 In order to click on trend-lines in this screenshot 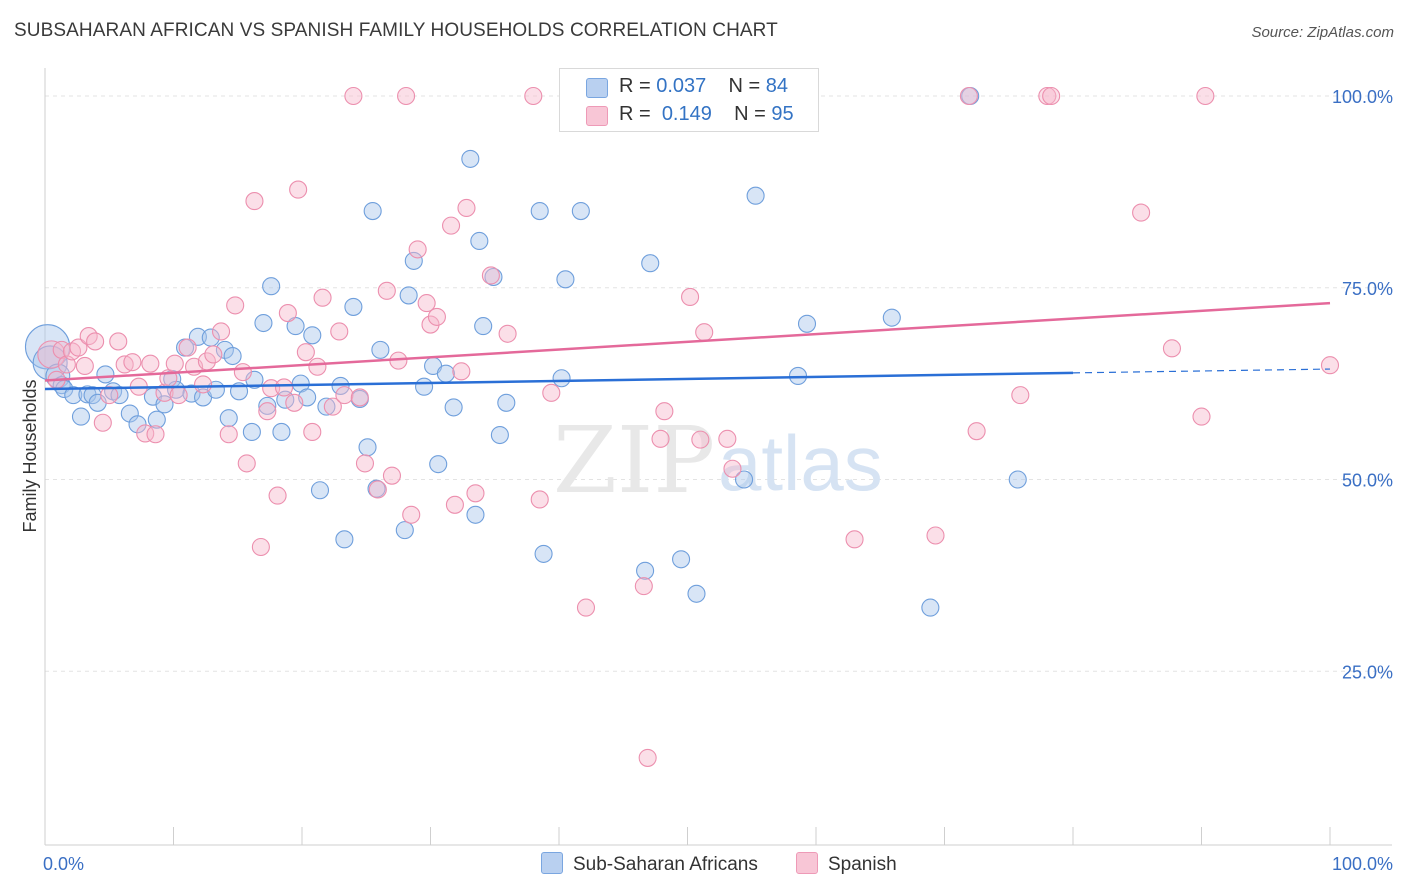, I will do `click(687, 346)`.